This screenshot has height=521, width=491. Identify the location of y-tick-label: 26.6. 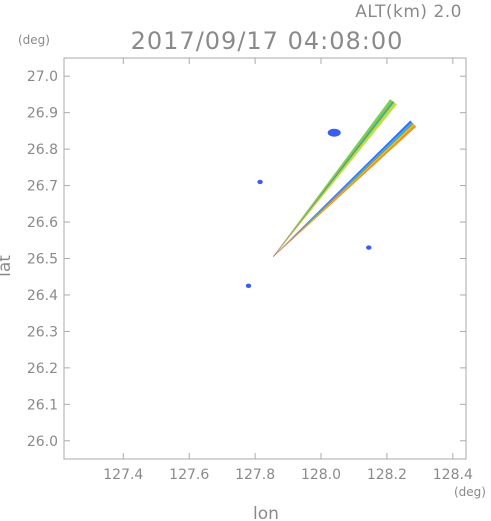
(42, 223).